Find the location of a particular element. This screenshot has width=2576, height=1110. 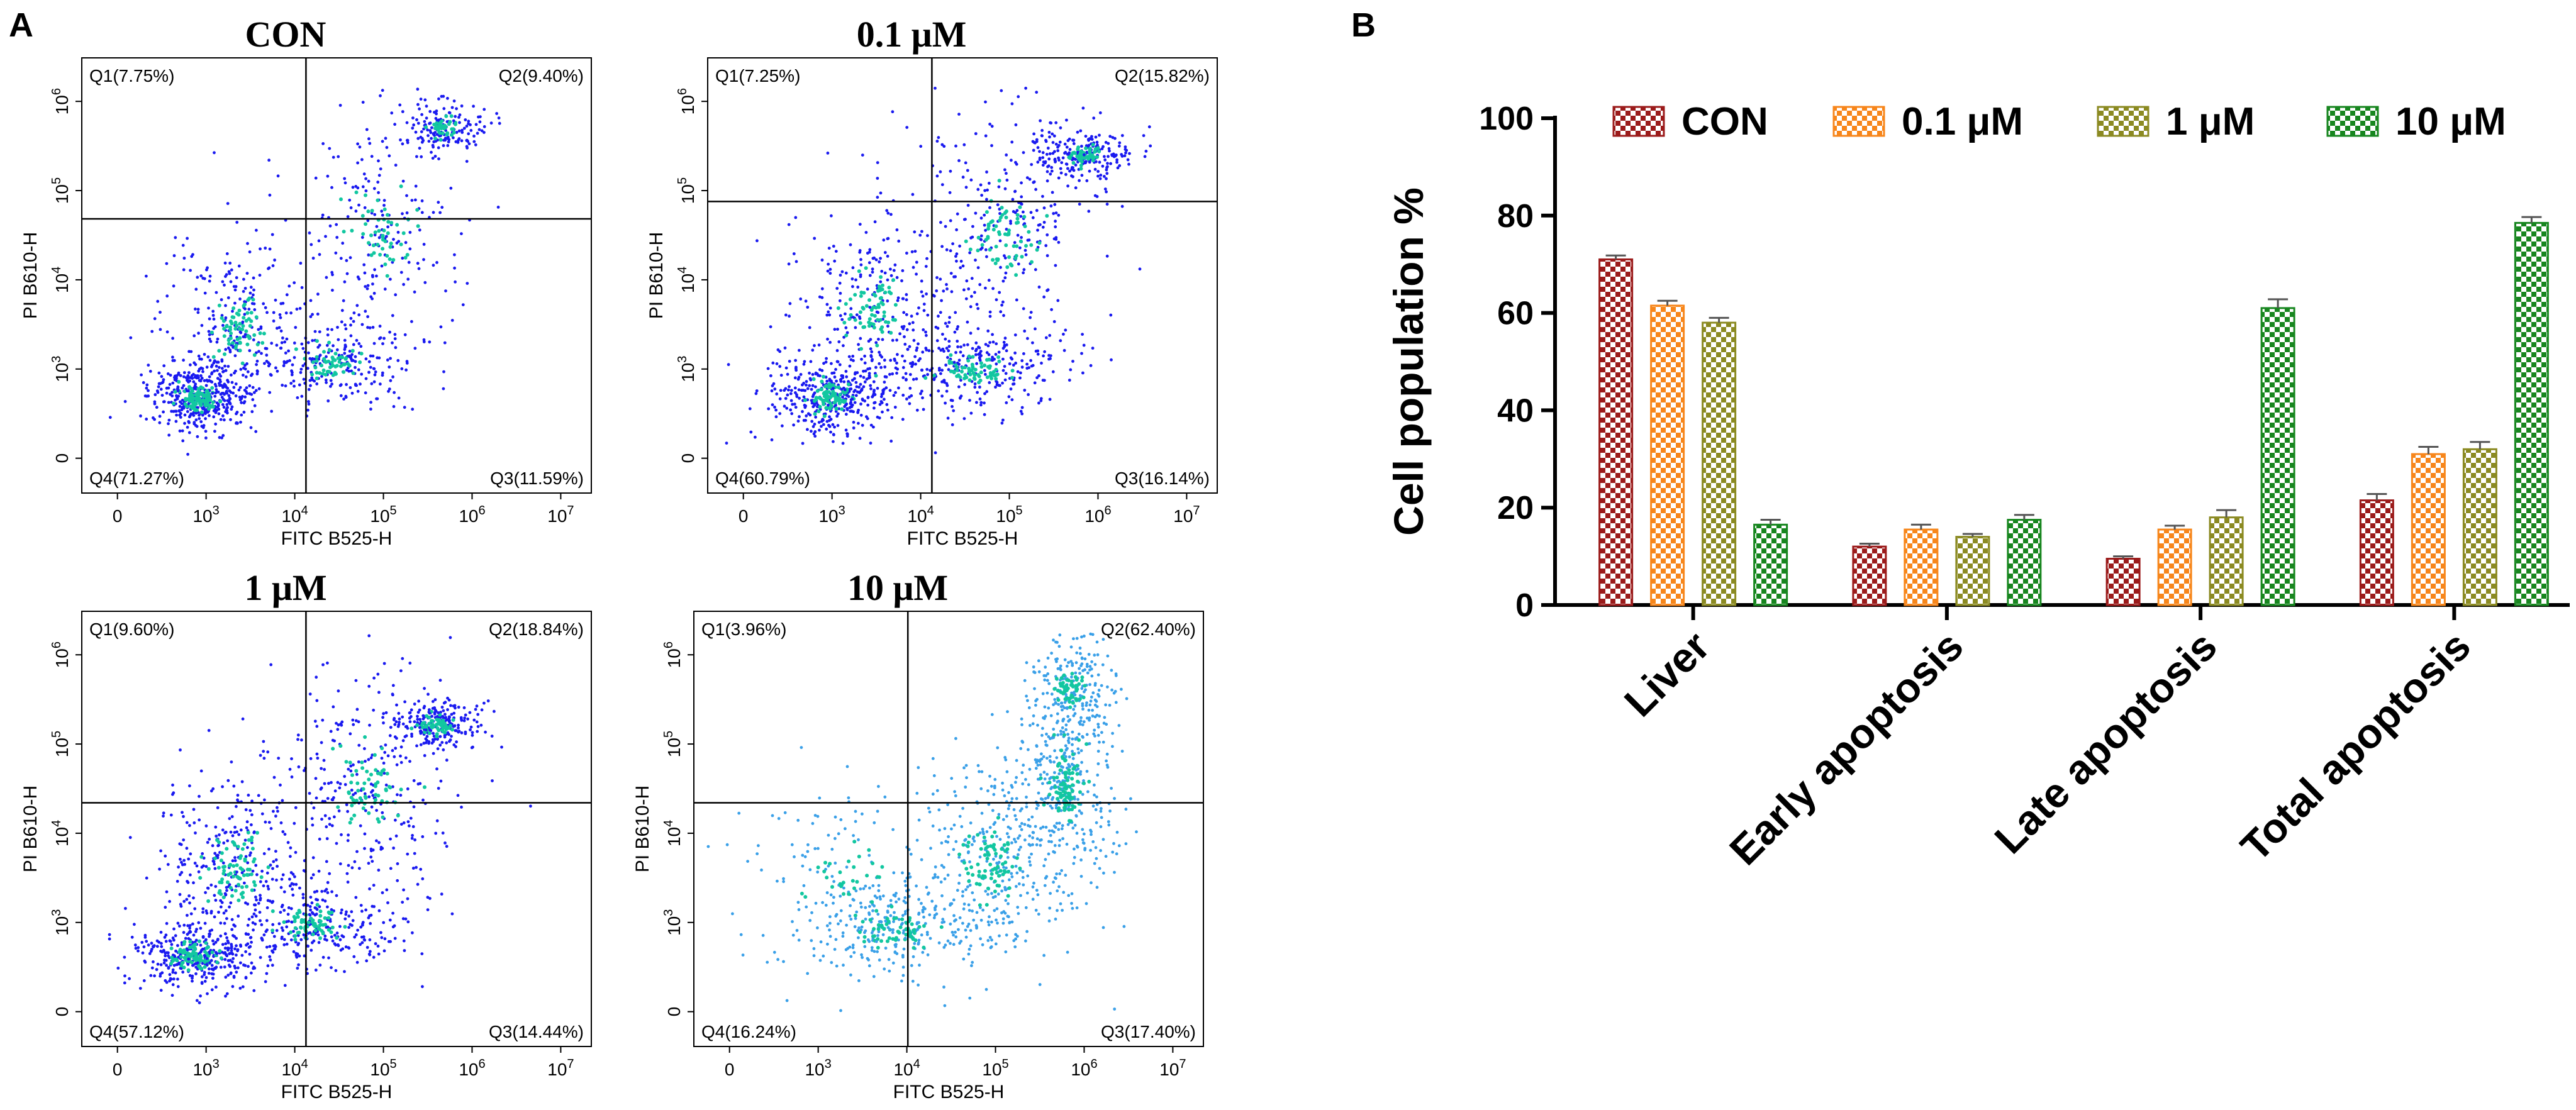

flow-panel-title: 0.1 μM is located at coordinates (912, 34).